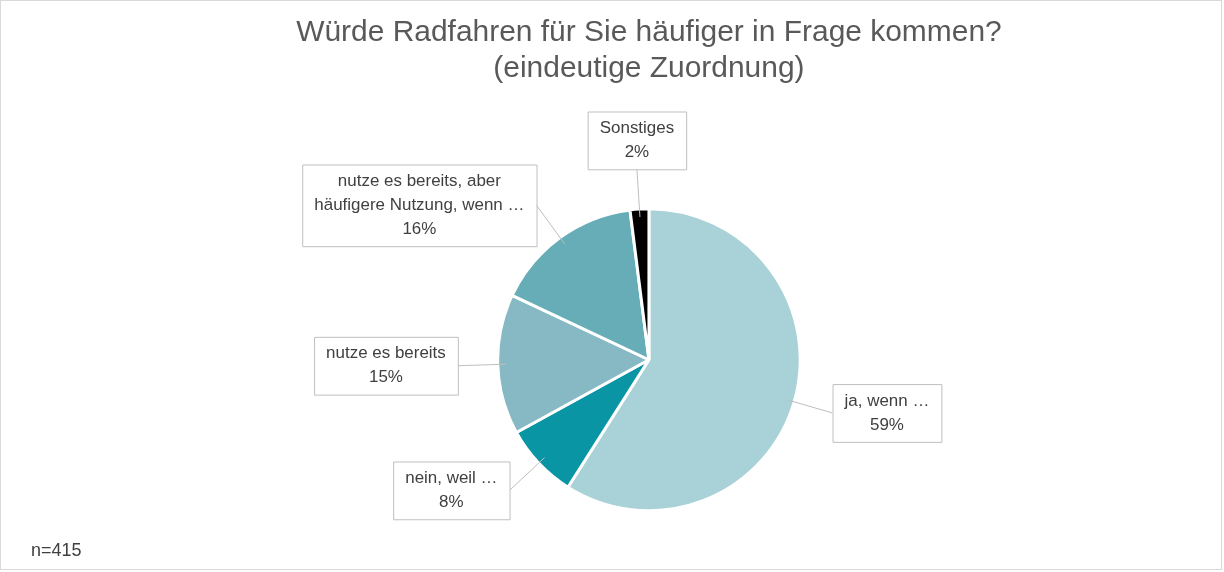 This screenshot has height=572, width=1224. I want to click on slice-label: Sonstiges, so click(637, 128).